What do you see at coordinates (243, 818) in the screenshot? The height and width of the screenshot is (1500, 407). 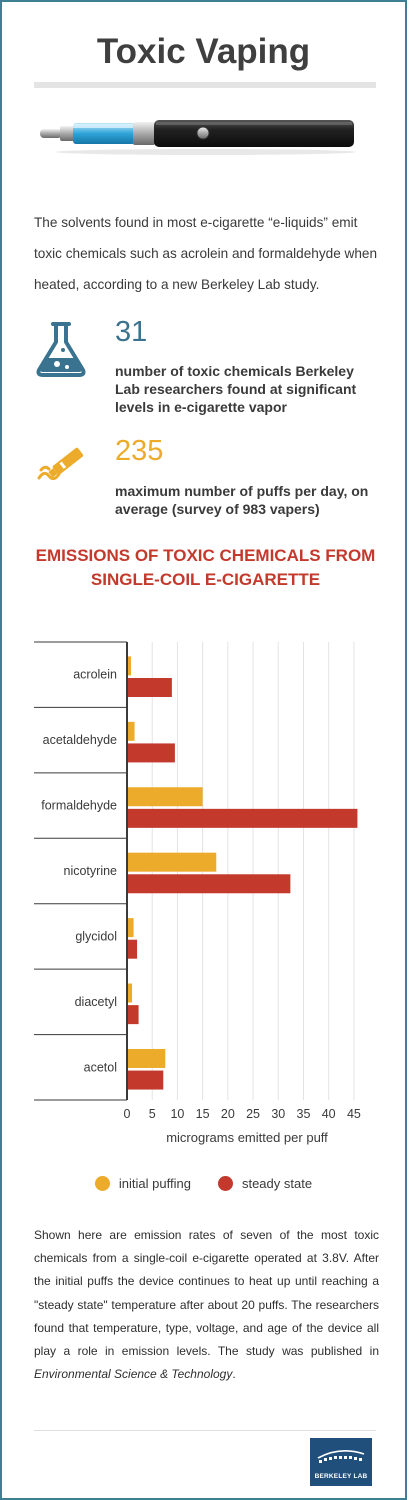 I see `bar-steady-formaldehyde` at bounding box center [243, 818].